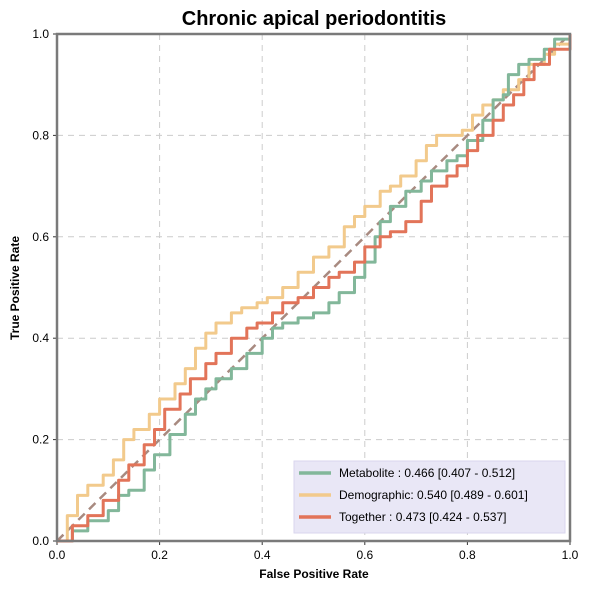  I want to click on y-tick-label: 0.8, so click(40, 135).